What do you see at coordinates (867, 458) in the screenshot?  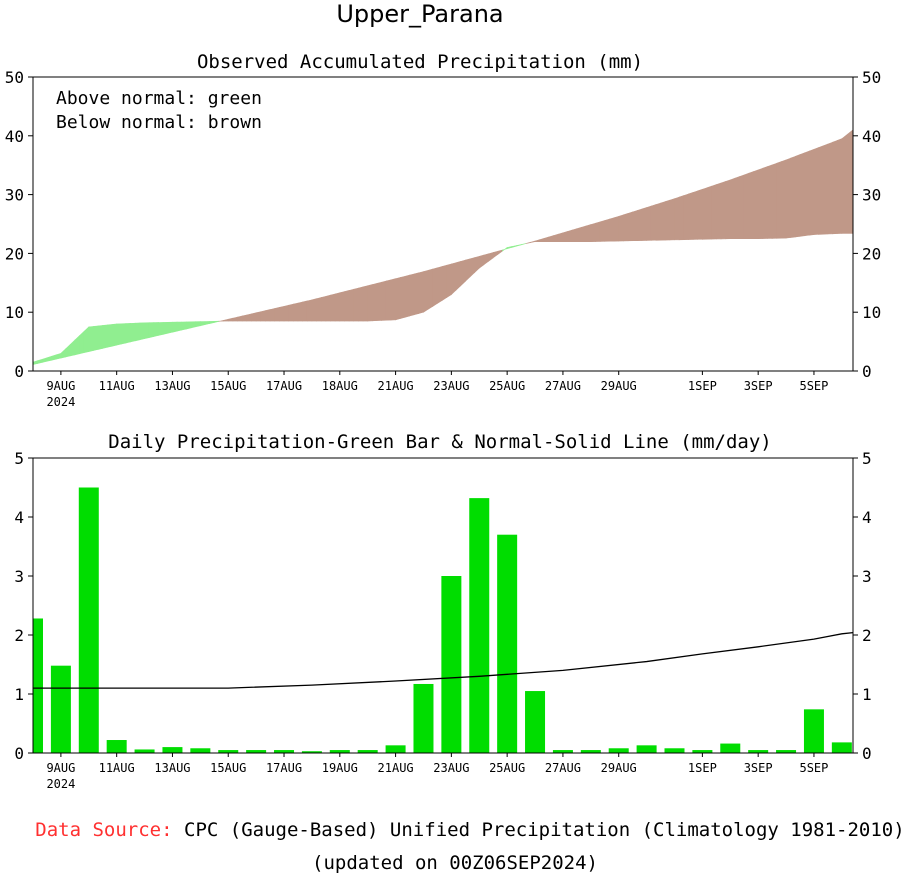 I see `y-tick-label-right: 5` at bounding box center [867, 458].